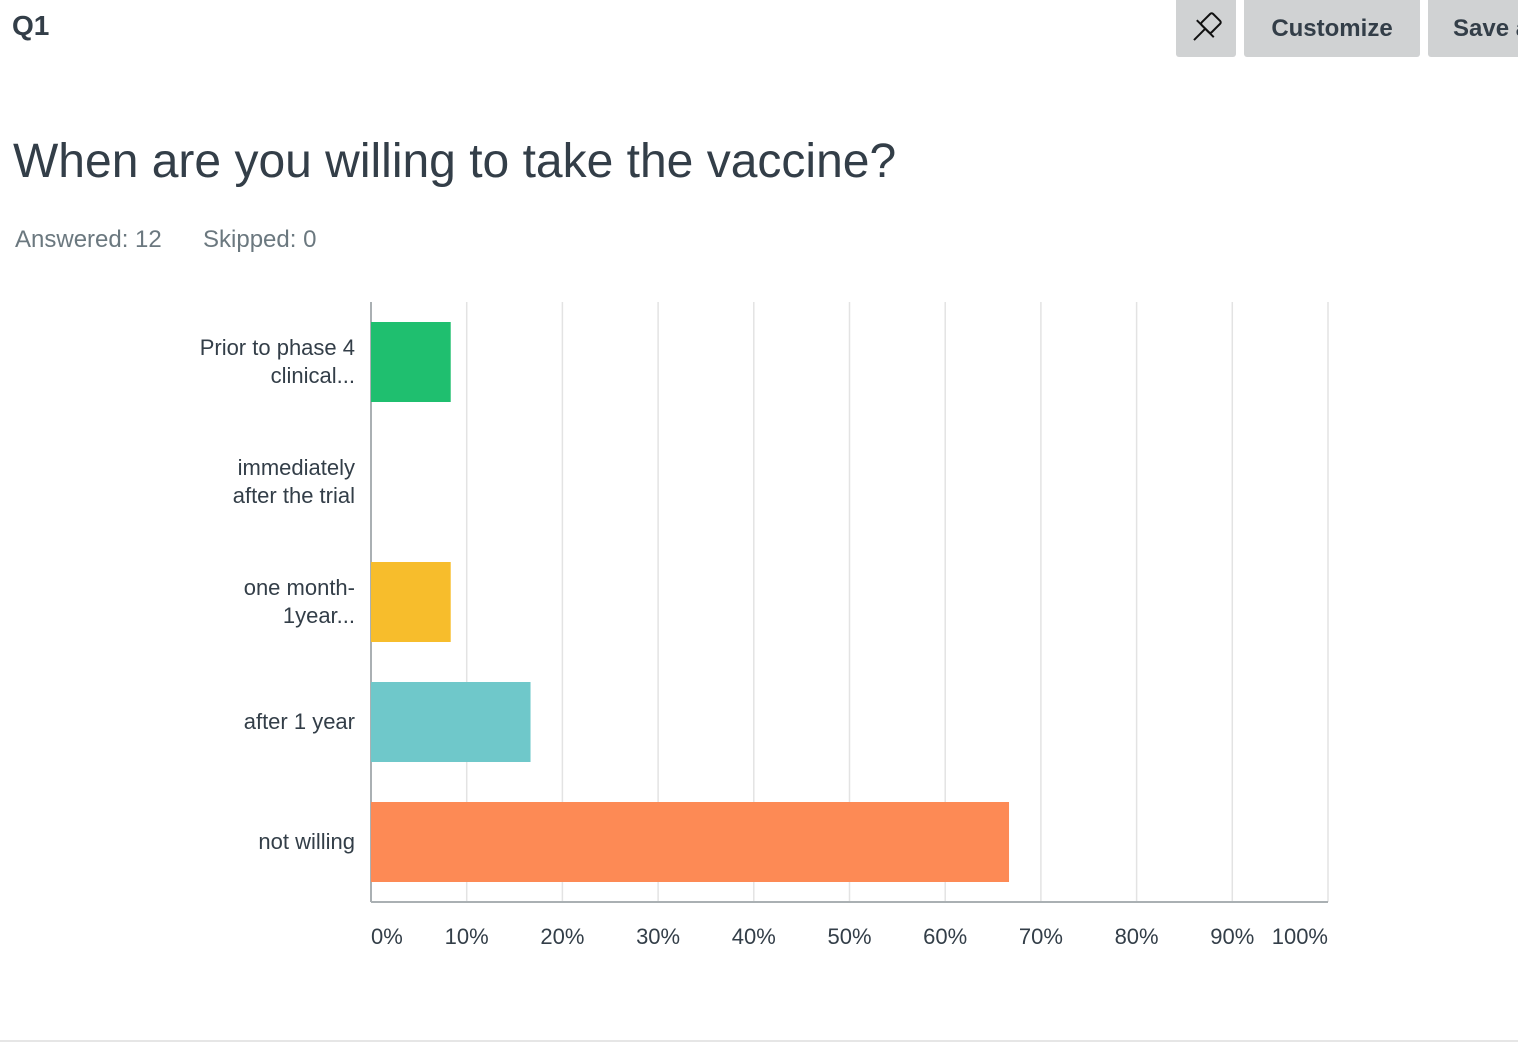 The image size is (1518, 1046). What do you see at coordinates (754, 936) in the screenshot?
I see `x-tick-label: 40%` at bounding box center [754, 936].